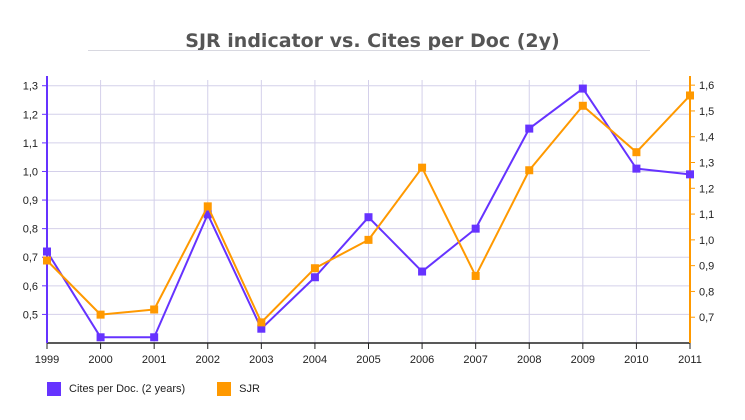 The height and width of the screenshot is (420, 745). What do you see at coordinates (636, 360) in the screenshot?
I see `x-tick-label: 2010` at bounding box center [636, 360].